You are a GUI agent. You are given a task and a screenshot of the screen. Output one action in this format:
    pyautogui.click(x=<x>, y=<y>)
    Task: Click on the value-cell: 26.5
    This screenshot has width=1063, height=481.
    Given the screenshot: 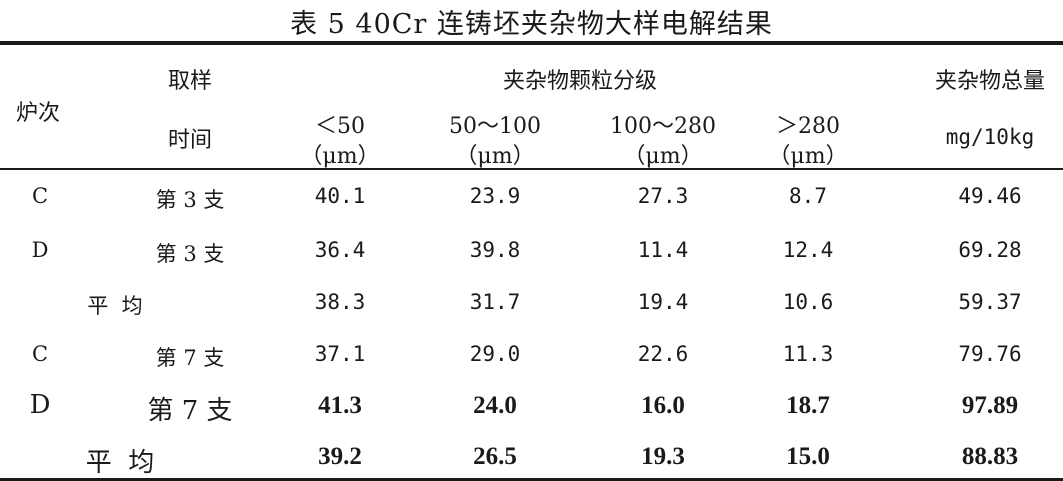 What is the action you would take?
    pyautogui.click(x=495, y=456)
    